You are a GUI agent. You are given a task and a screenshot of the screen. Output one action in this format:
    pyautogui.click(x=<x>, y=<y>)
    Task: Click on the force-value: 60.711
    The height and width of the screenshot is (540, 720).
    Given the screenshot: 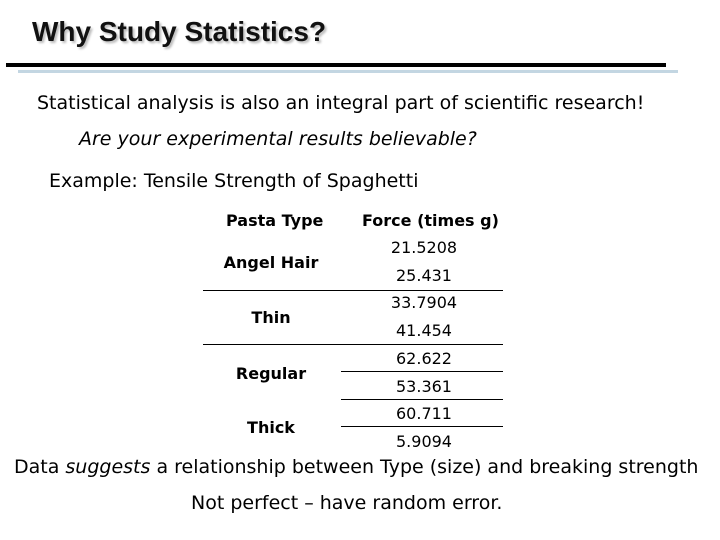 What is the action you would take?
    pyautogui.click(x=424, y=413)
    